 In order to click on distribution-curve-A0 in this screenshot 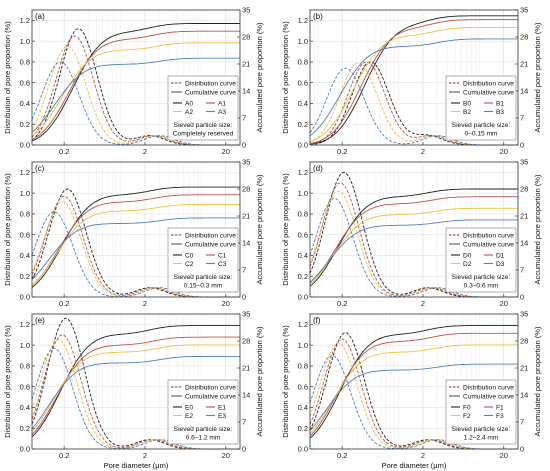, I will do `click(135, 87)`.